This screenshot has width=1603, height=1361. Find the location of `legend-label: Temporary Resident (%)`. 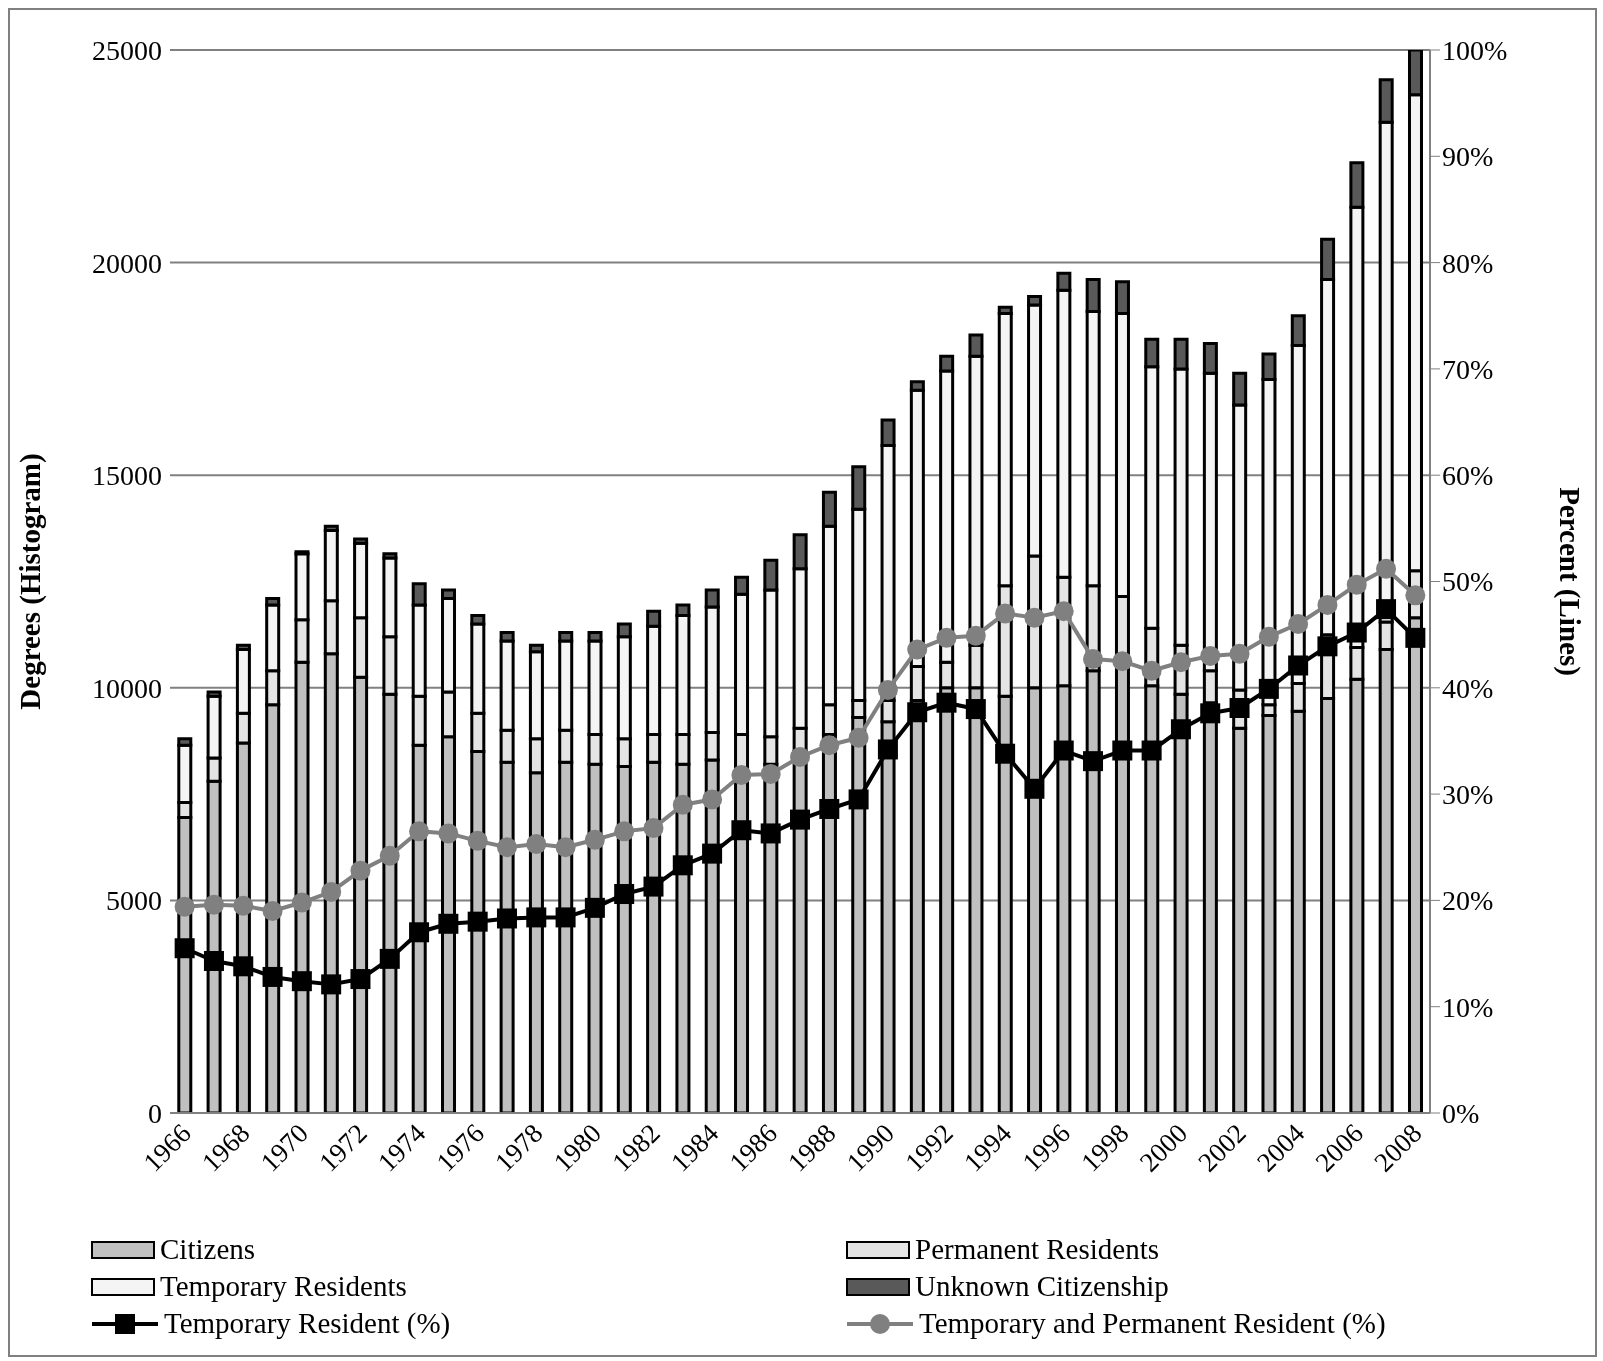

legend-label: Temporary Resident (%) is located at coordinates (307, 1323).